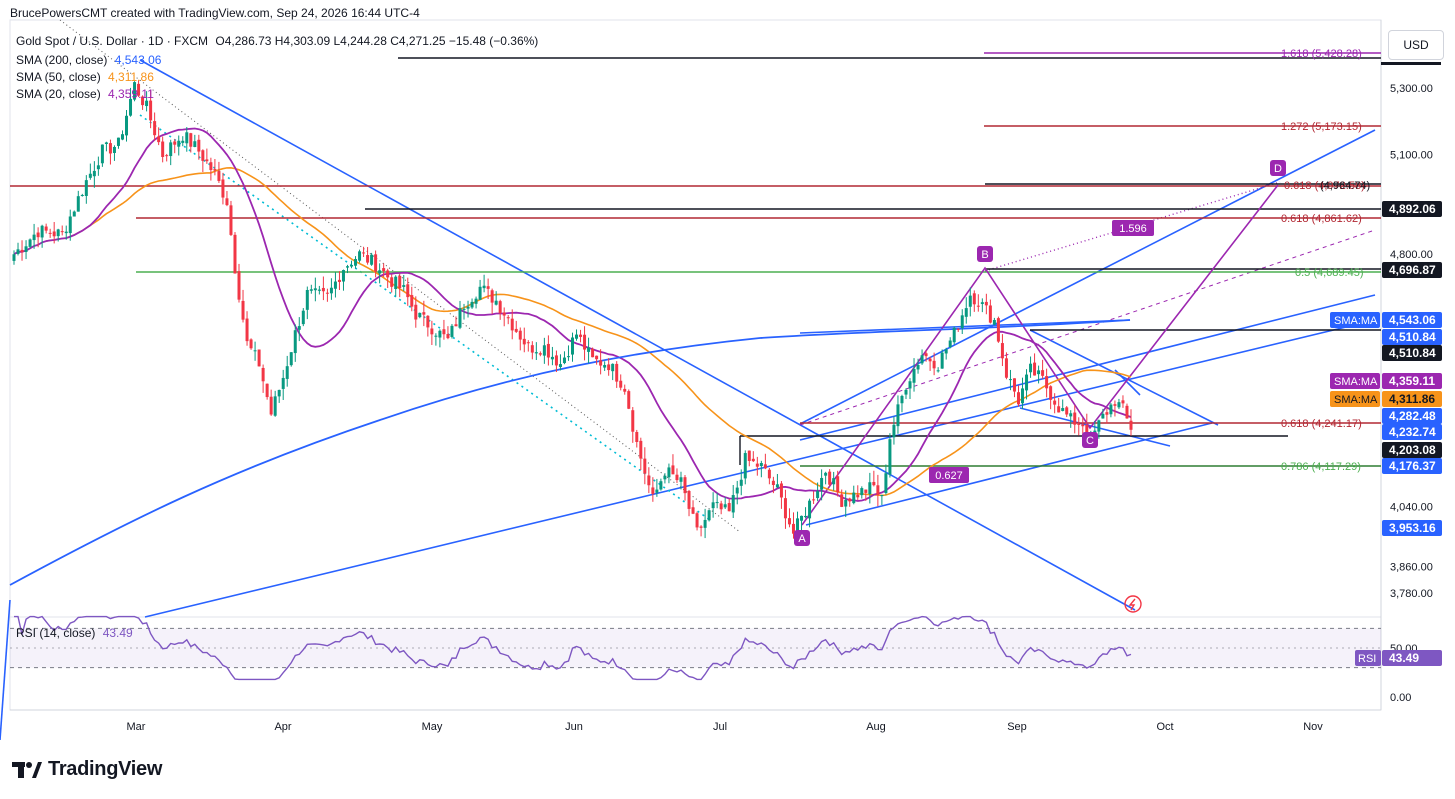  I want to click on legend-sma200: SMA (200, close) 4,543.06, so click(88, 60).